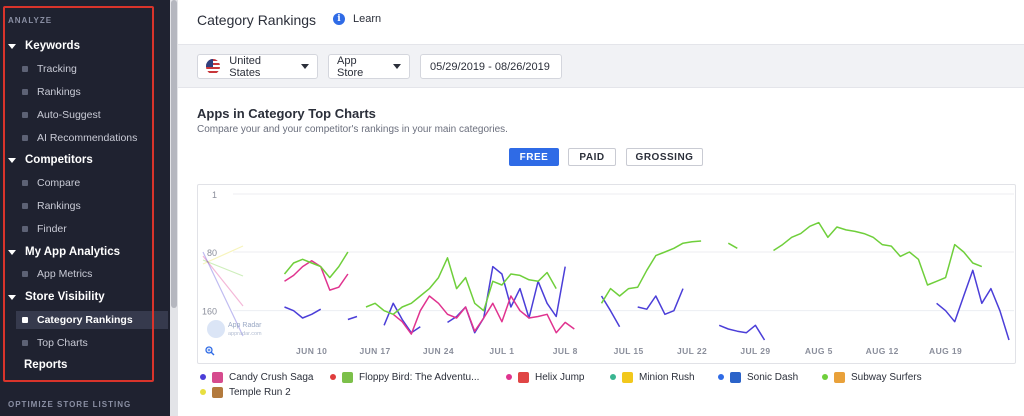  I want to click on x-tick-label: JUL 22, so click(692, 351).